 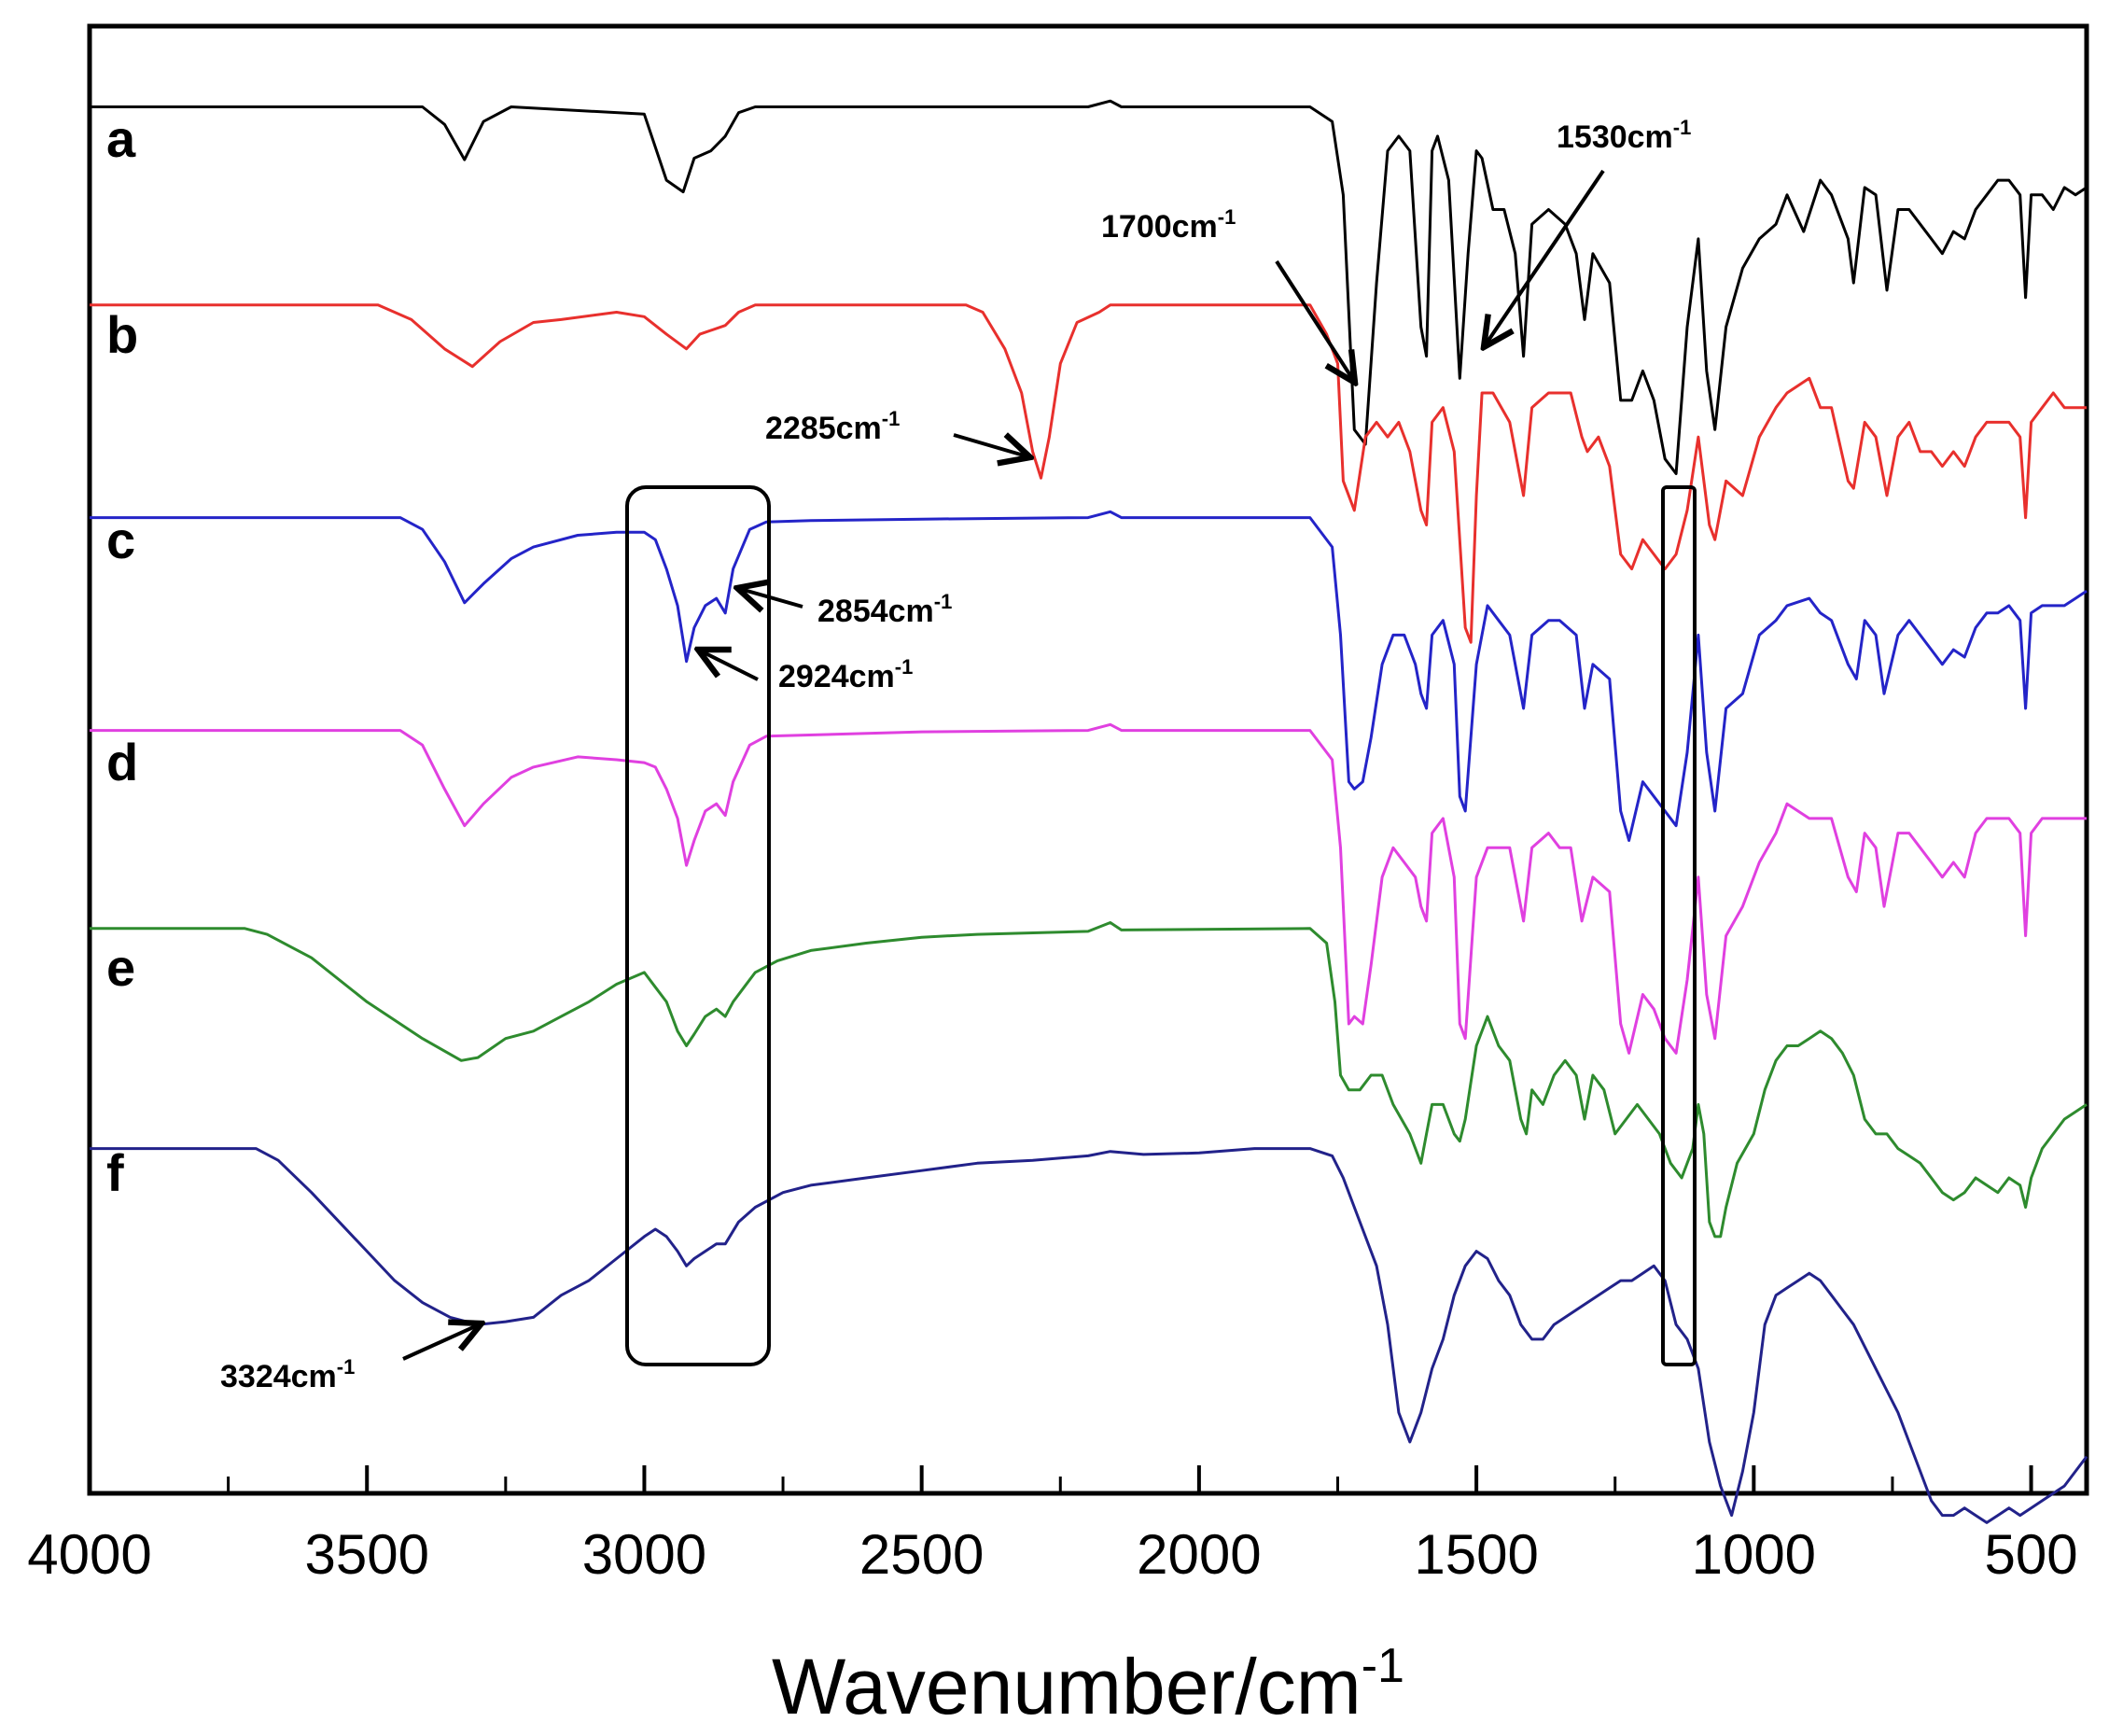 What do you see at coordinates (120, 540) in the screenshot?
I see `trace-label-c: c` at bounding box center [120, 540].